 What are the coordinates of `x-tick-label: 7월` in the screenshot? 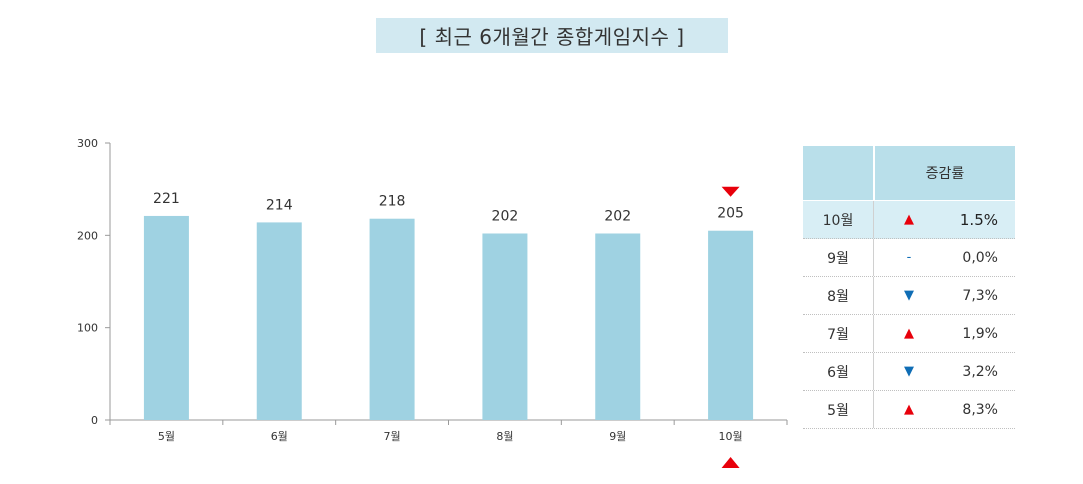 It's located at (392, 436).